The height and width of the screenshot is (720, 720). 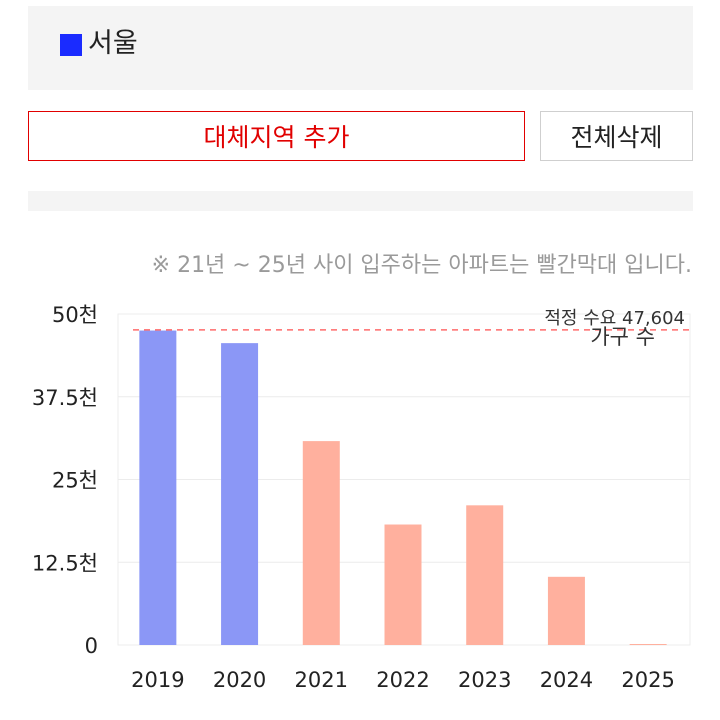 What do you see at coordinates (65, 563) in the screenshot?
I see `y-tick-label: 12.5천` at bounding box center [65, 563].